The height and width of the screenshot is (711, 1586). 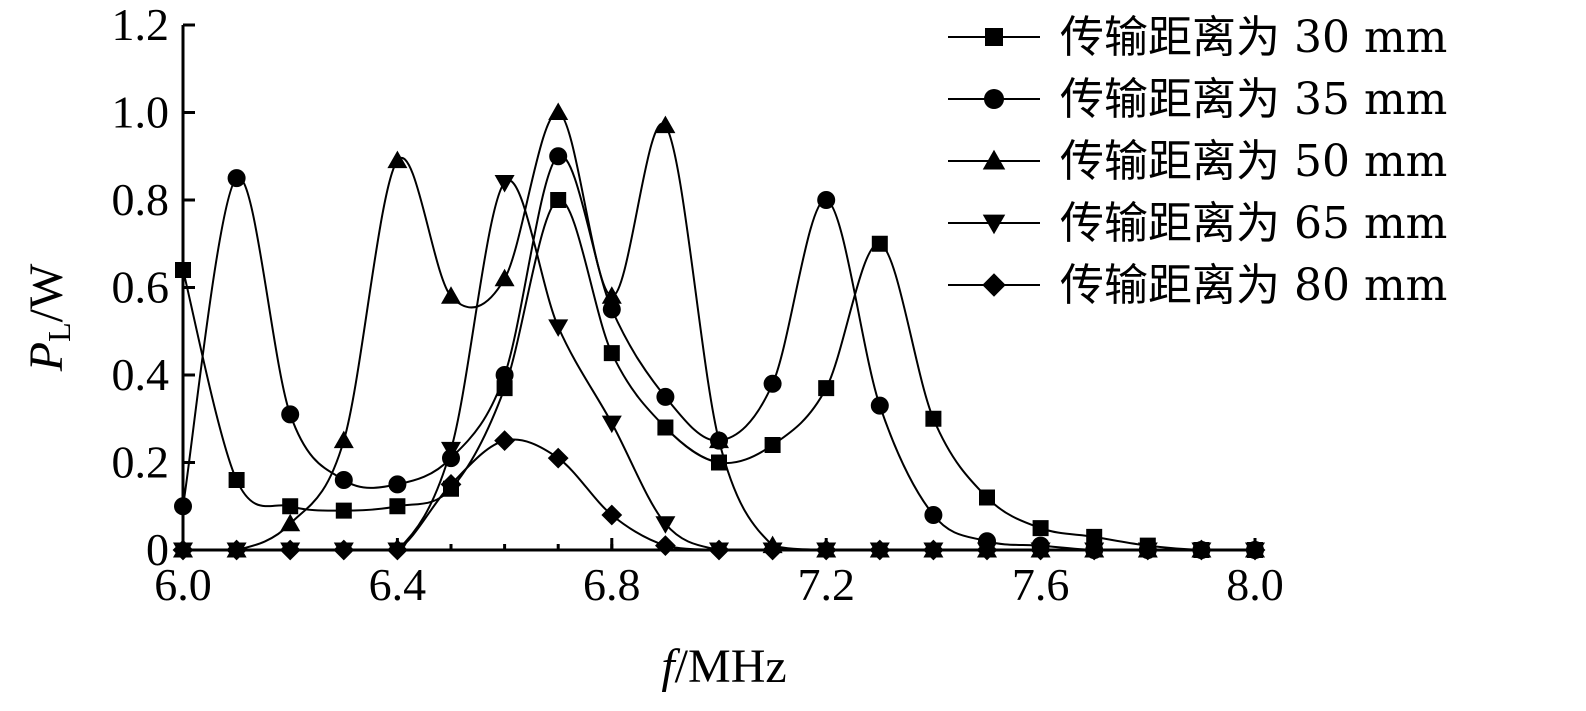 I want to click on y-tick-label: 1.2, so click(x=141, y=25).